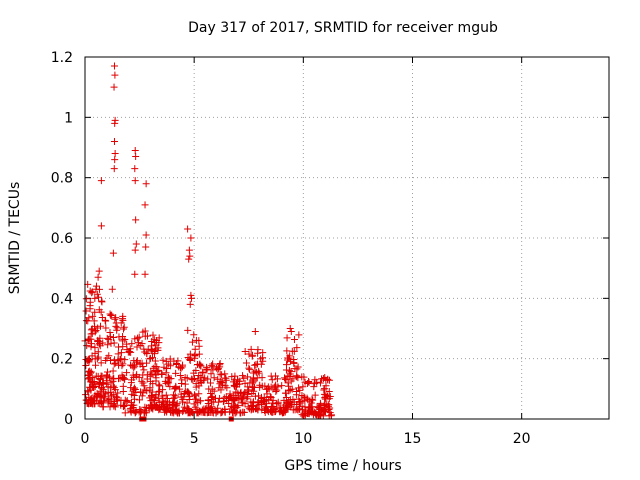 The height and width of the screenshot is (480, 640). Describe the element at coordinates (194, 439) in the screenshot. I see `x-tick-label: 5` at that location.